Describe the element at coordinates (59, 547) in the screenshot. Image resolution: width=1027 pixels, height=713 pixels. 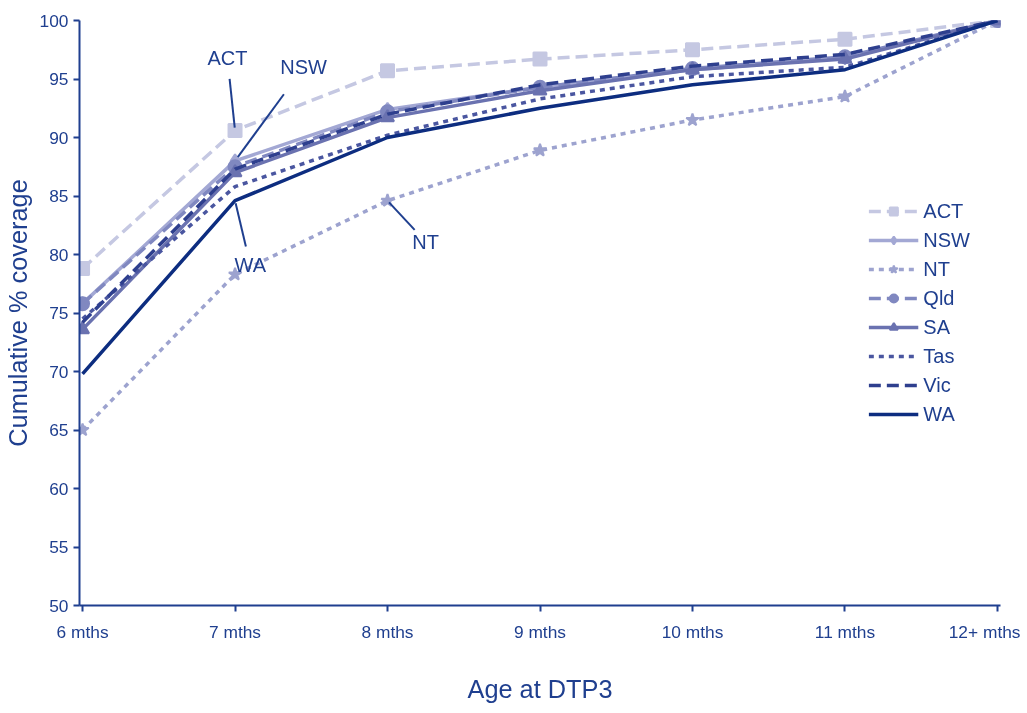
I see `y-tick-label: 55` at that location.